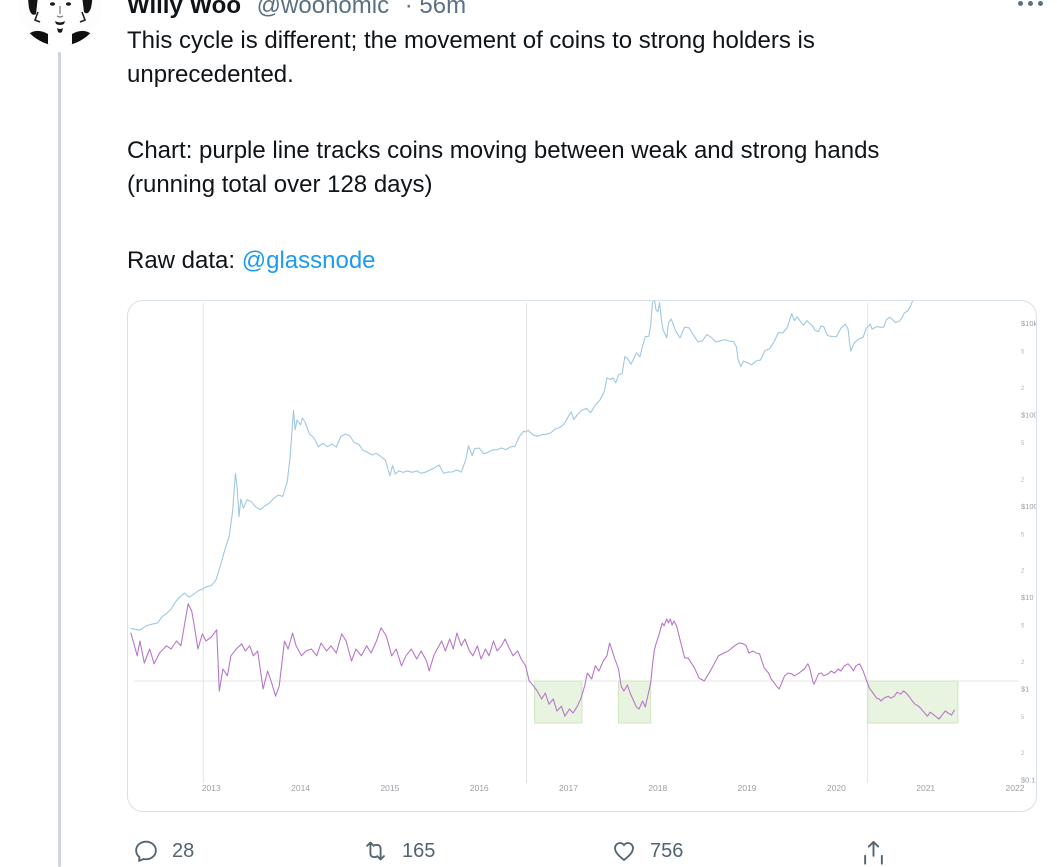 This screenshot has height=867, width=1057. I want to click on tweet-paragraph-3: Raw data: @glassnode, so click(557, 261).